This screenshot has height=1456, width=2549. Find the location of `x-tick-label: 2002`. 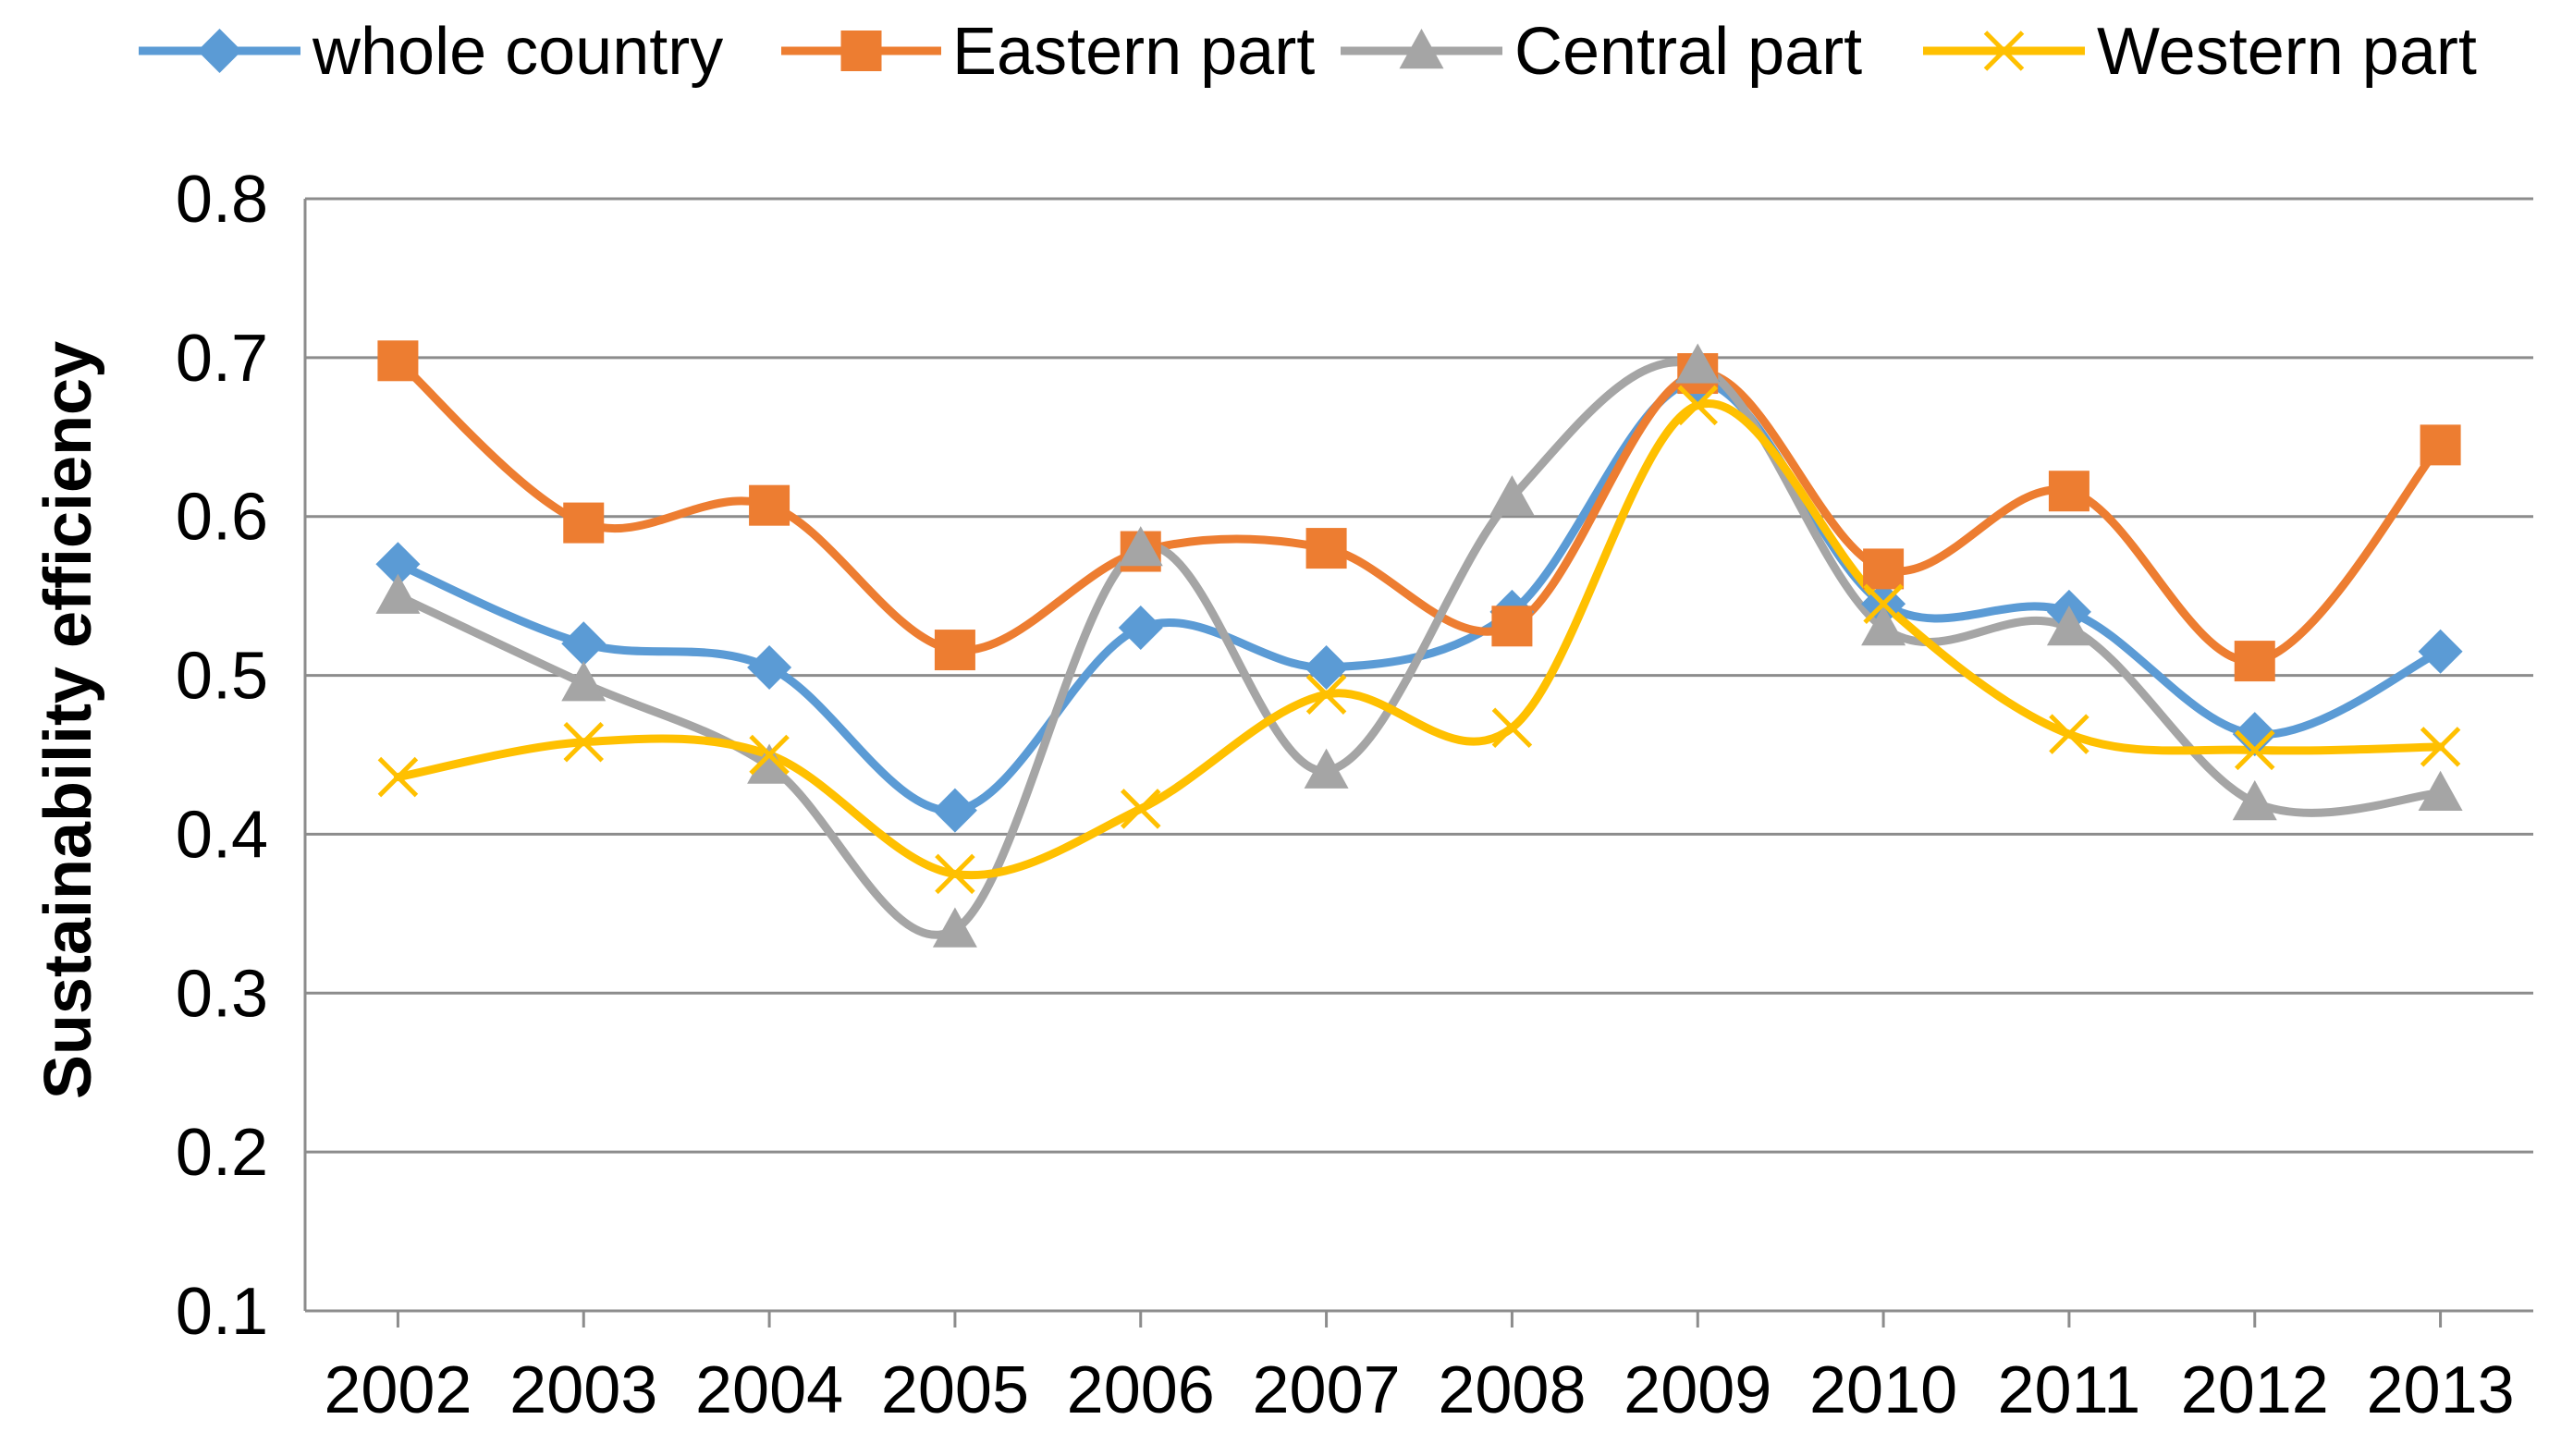

x-tick-label: 2002 is located at coordinates (398, 1390).